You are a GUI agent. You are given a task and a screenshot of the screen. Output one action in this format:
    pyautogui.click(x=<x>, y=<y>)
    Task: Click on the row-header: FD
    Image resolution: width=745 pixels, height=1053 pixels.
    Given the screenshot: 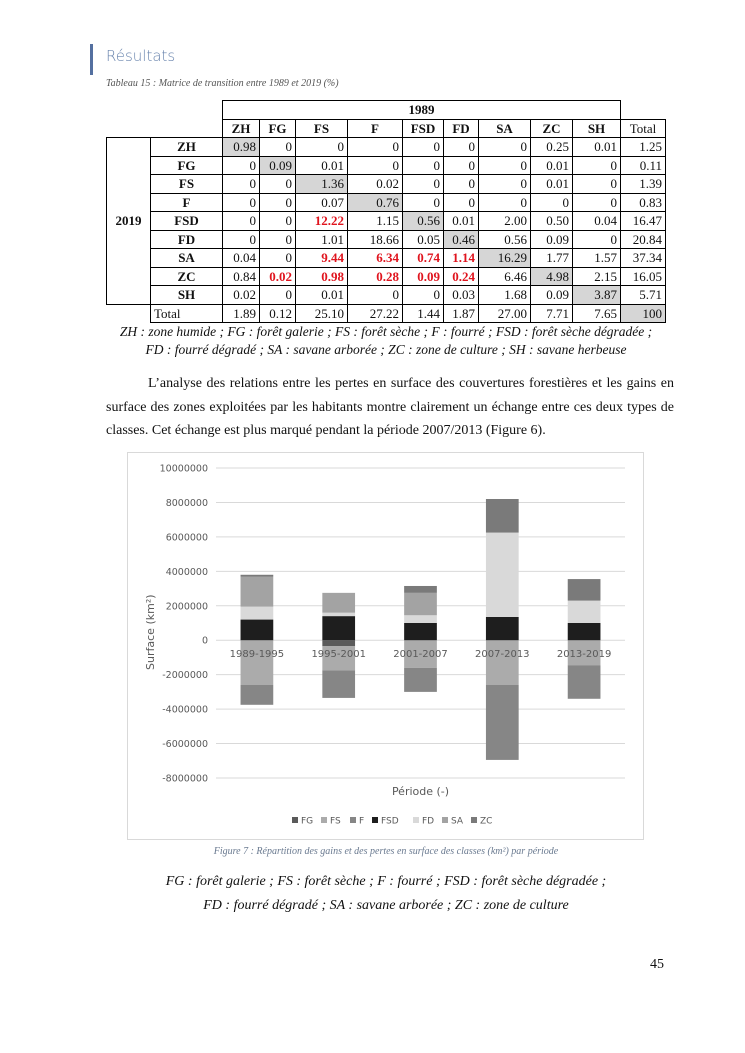 What is the action you would take?
    pyautogui.click(x=186, y=239)
    